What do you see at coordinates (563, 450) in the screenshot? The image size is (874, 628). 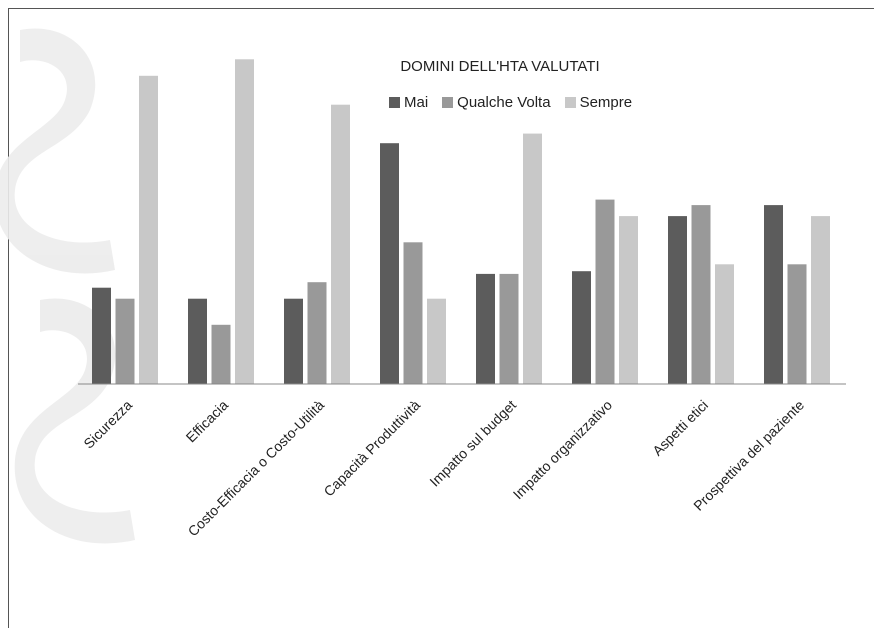 I see `x-tick-label-impatto-organizzativo: Impatto organizzativo` at bounding box center [563, 450].